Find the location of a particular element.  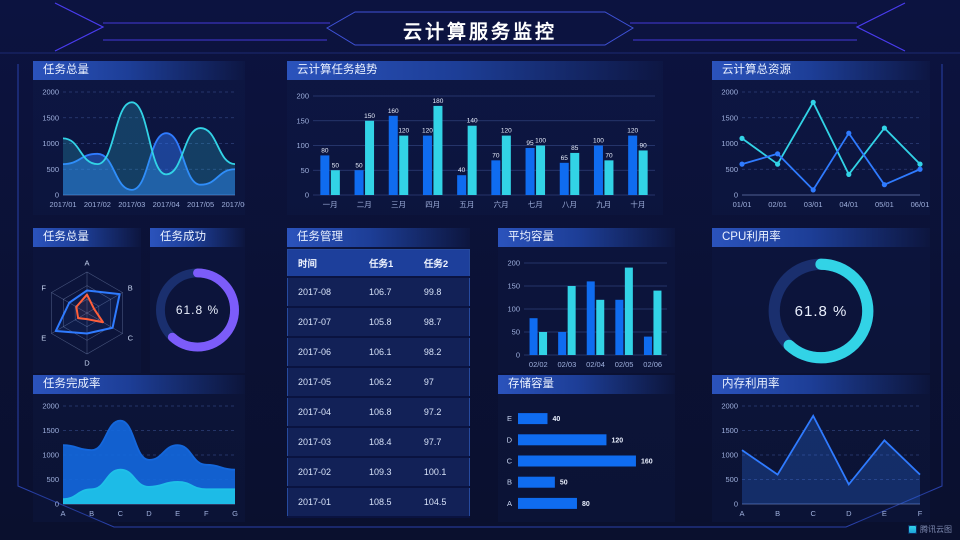

svg-text: 95 is located at coordinates (530, 143).